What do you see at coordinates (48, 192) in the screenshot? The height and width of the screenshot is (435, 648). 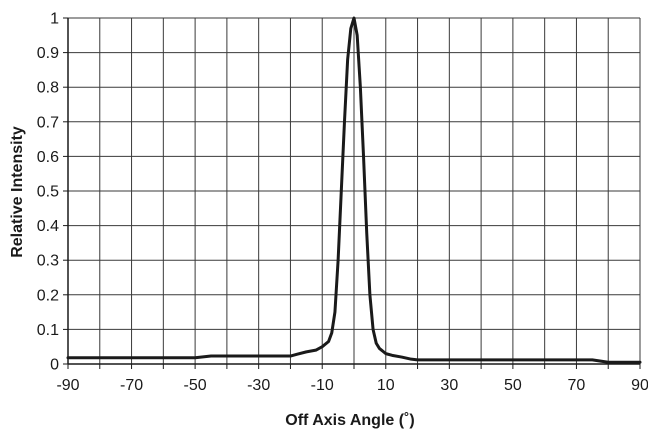 I see `y-tick-label: 0.5` at bounding box center [48, 192].